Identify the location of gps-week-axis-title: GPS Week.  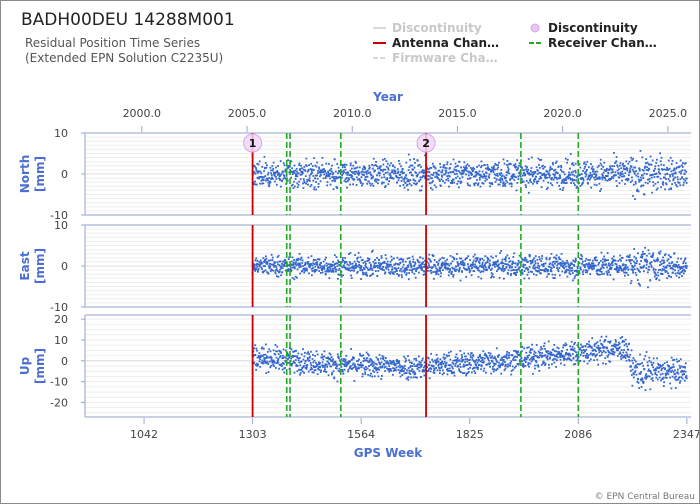
(389, 453).